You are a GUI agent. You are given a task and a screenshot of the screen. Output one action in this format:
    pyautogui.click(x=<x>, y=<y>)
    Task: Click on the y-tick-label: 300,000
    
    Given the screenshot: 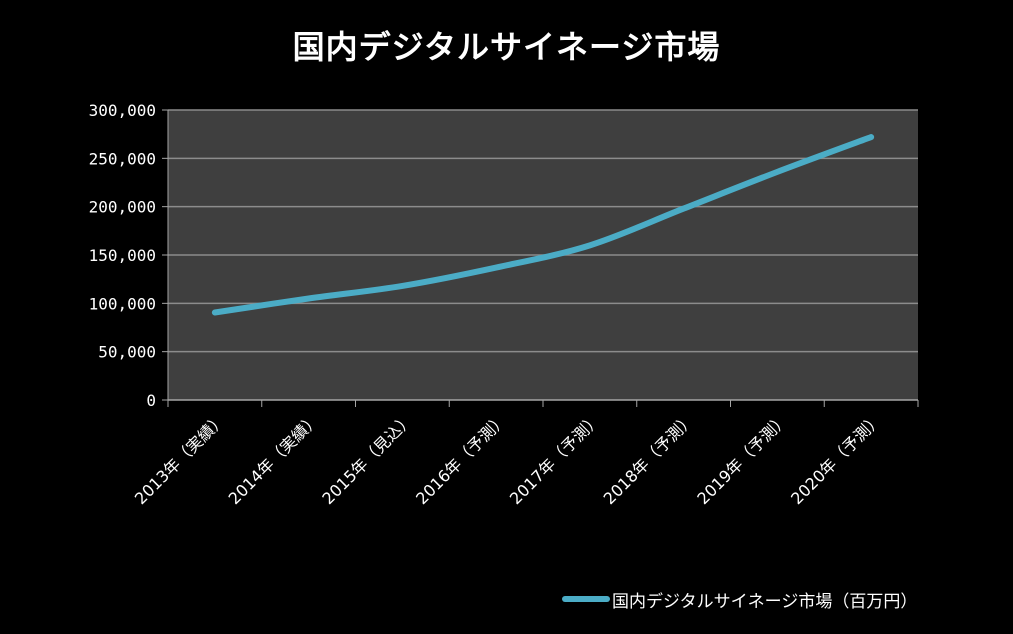 What is the action you would take?
    pyautogui.click(x=122, y=110)
    